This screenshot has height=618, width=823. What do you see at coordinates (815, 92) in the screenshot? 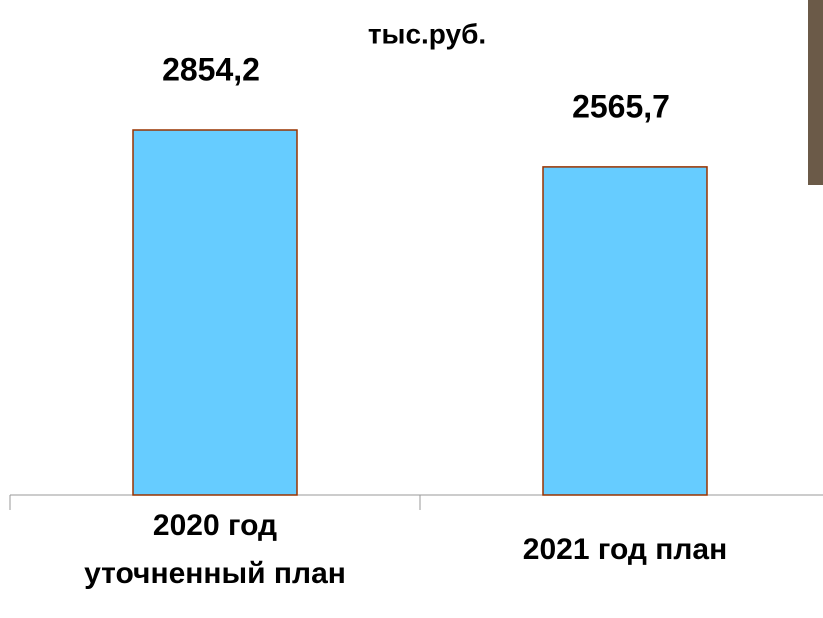
I see `photo-fragment` at bounding box center [815, 92].